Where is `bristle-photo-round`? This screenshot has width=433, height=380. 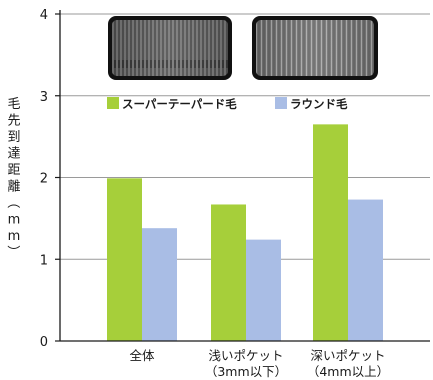 bristle-photo-round is located at coordinates (315, 48).